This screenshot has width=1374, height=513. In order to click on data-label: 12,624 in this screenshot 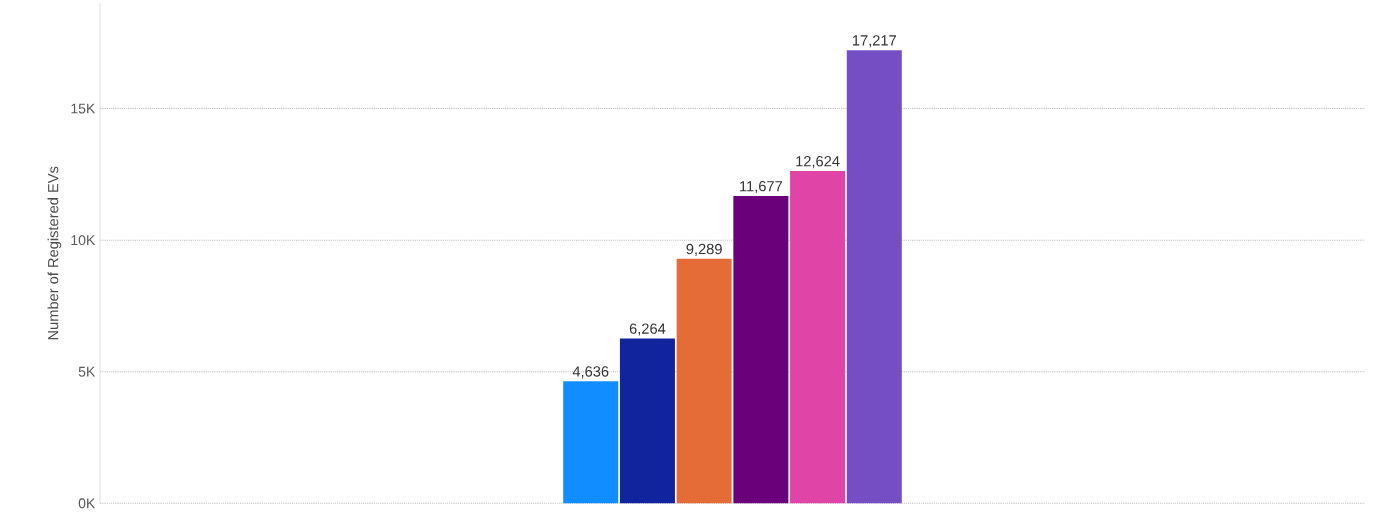, I will do `click(818, 162)`.